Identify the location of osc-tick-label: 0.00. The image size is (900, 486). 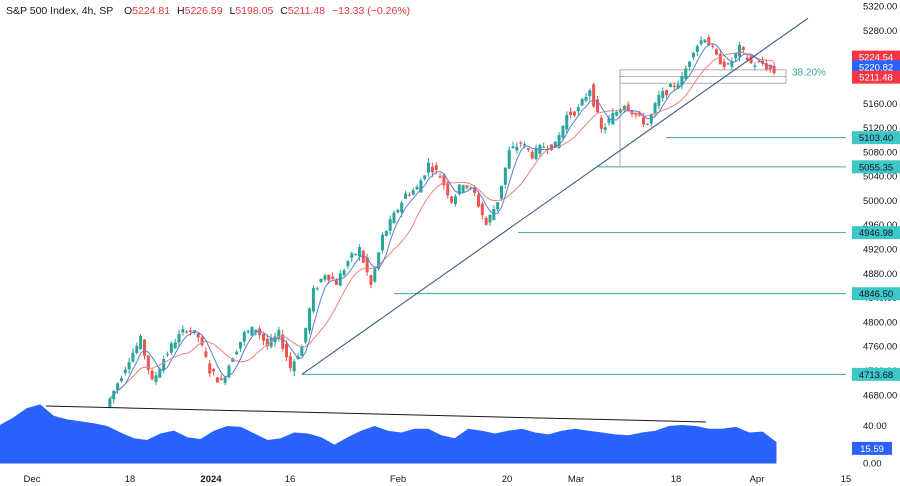
(872, 464).